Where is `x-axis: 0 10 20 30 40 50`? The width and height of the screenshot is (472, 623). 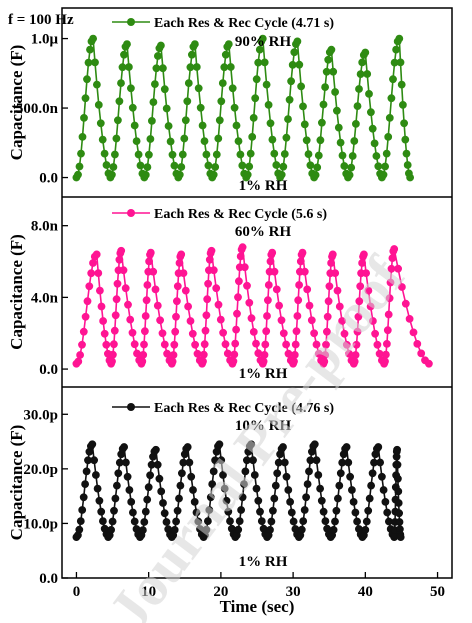
x-axis: 0 10 20 30 40 50 is located at coordinates (259, 586).